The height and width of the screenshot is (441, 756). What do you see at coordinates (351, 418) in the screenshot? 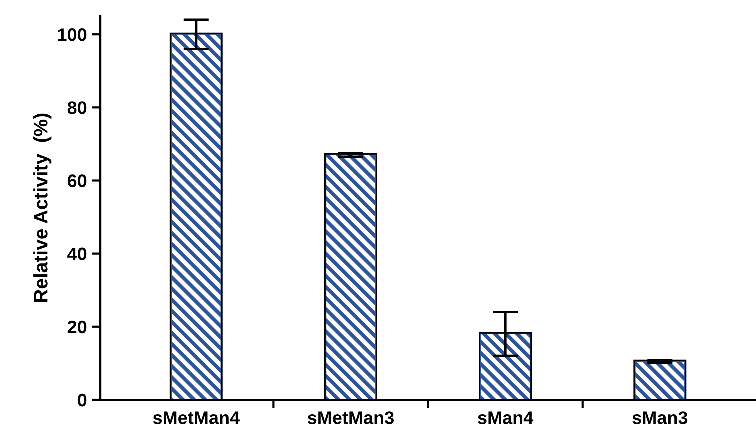
I see `x-tick-label: sMetMan3` at bounding box center [351, 418].